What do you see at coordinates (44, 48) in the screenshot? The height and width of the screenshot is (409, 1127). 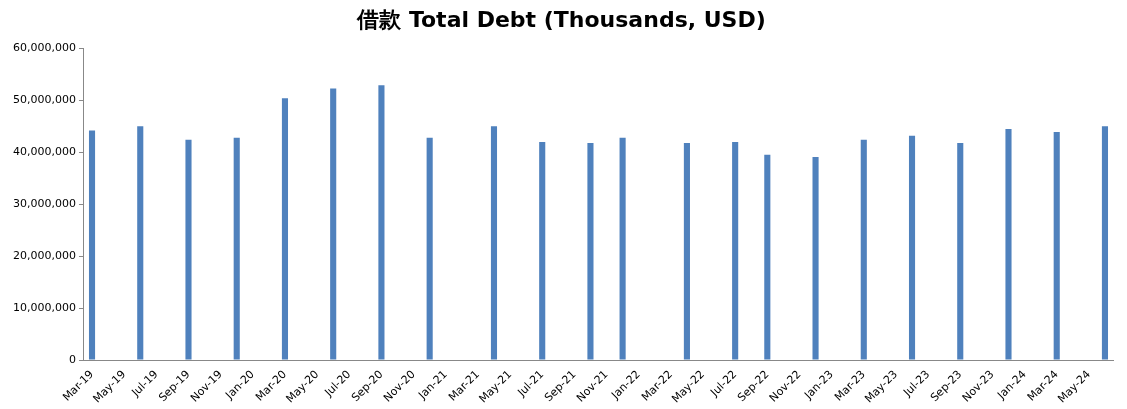 I see `y-tick-label: 60,000,000` at bounding box center [44, 48].